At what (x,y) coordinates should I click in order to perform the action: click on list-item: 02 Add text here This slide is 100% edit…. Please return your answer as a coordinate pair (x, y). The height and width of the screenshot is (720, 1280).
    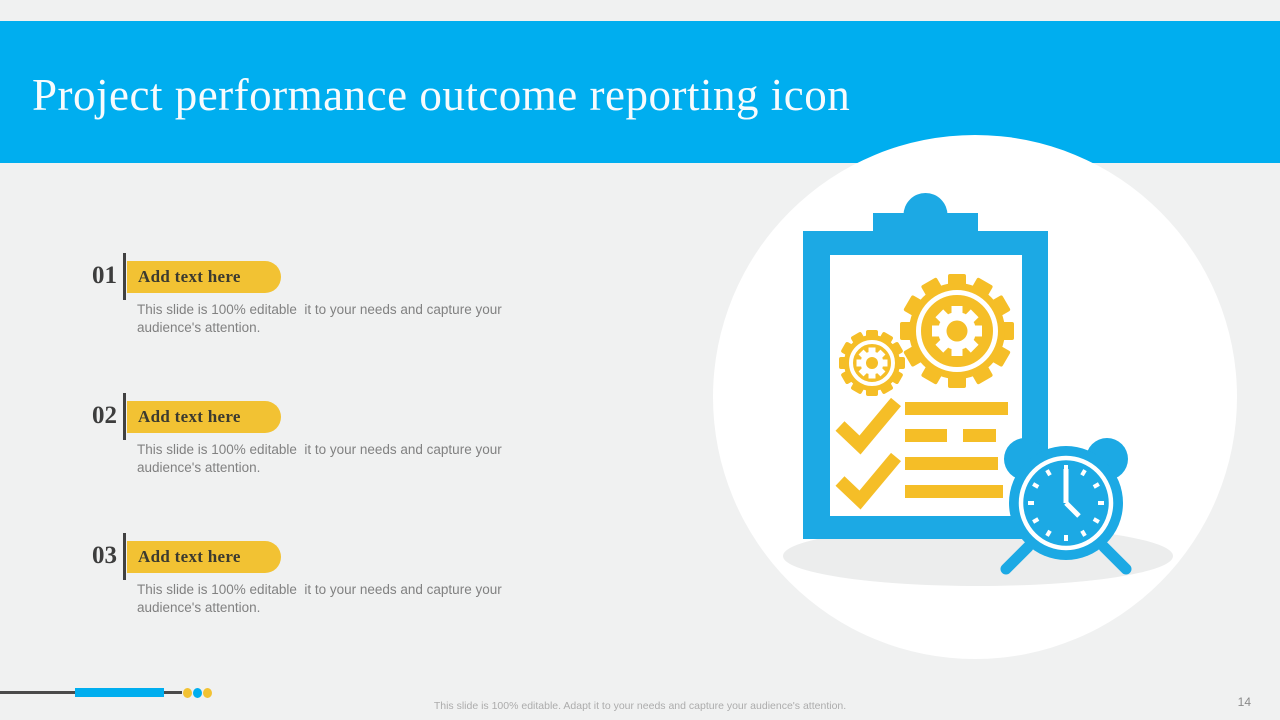
    Looking at the image, I should click on (323, 439).